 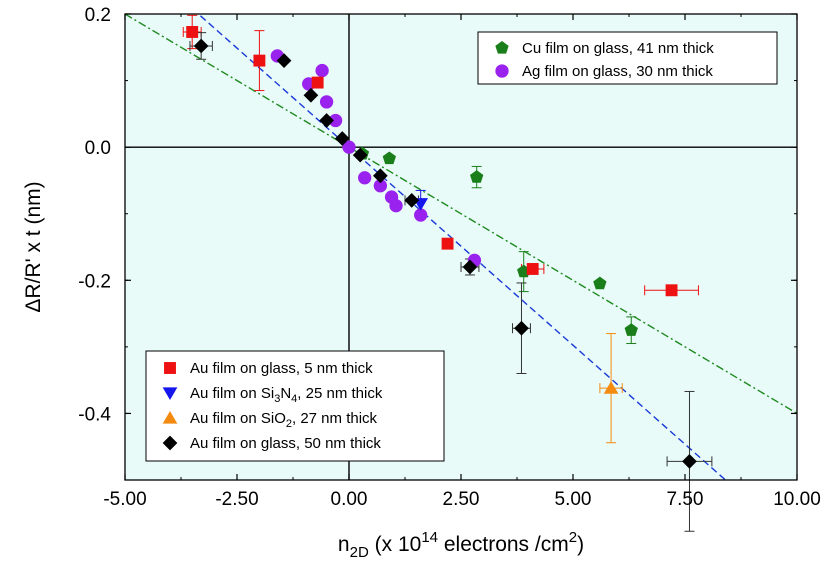 What do you see at coordinates (797, 499) in the screenshot?
I see `x-tick-label: 10.00` at bounding box center [797, 499].